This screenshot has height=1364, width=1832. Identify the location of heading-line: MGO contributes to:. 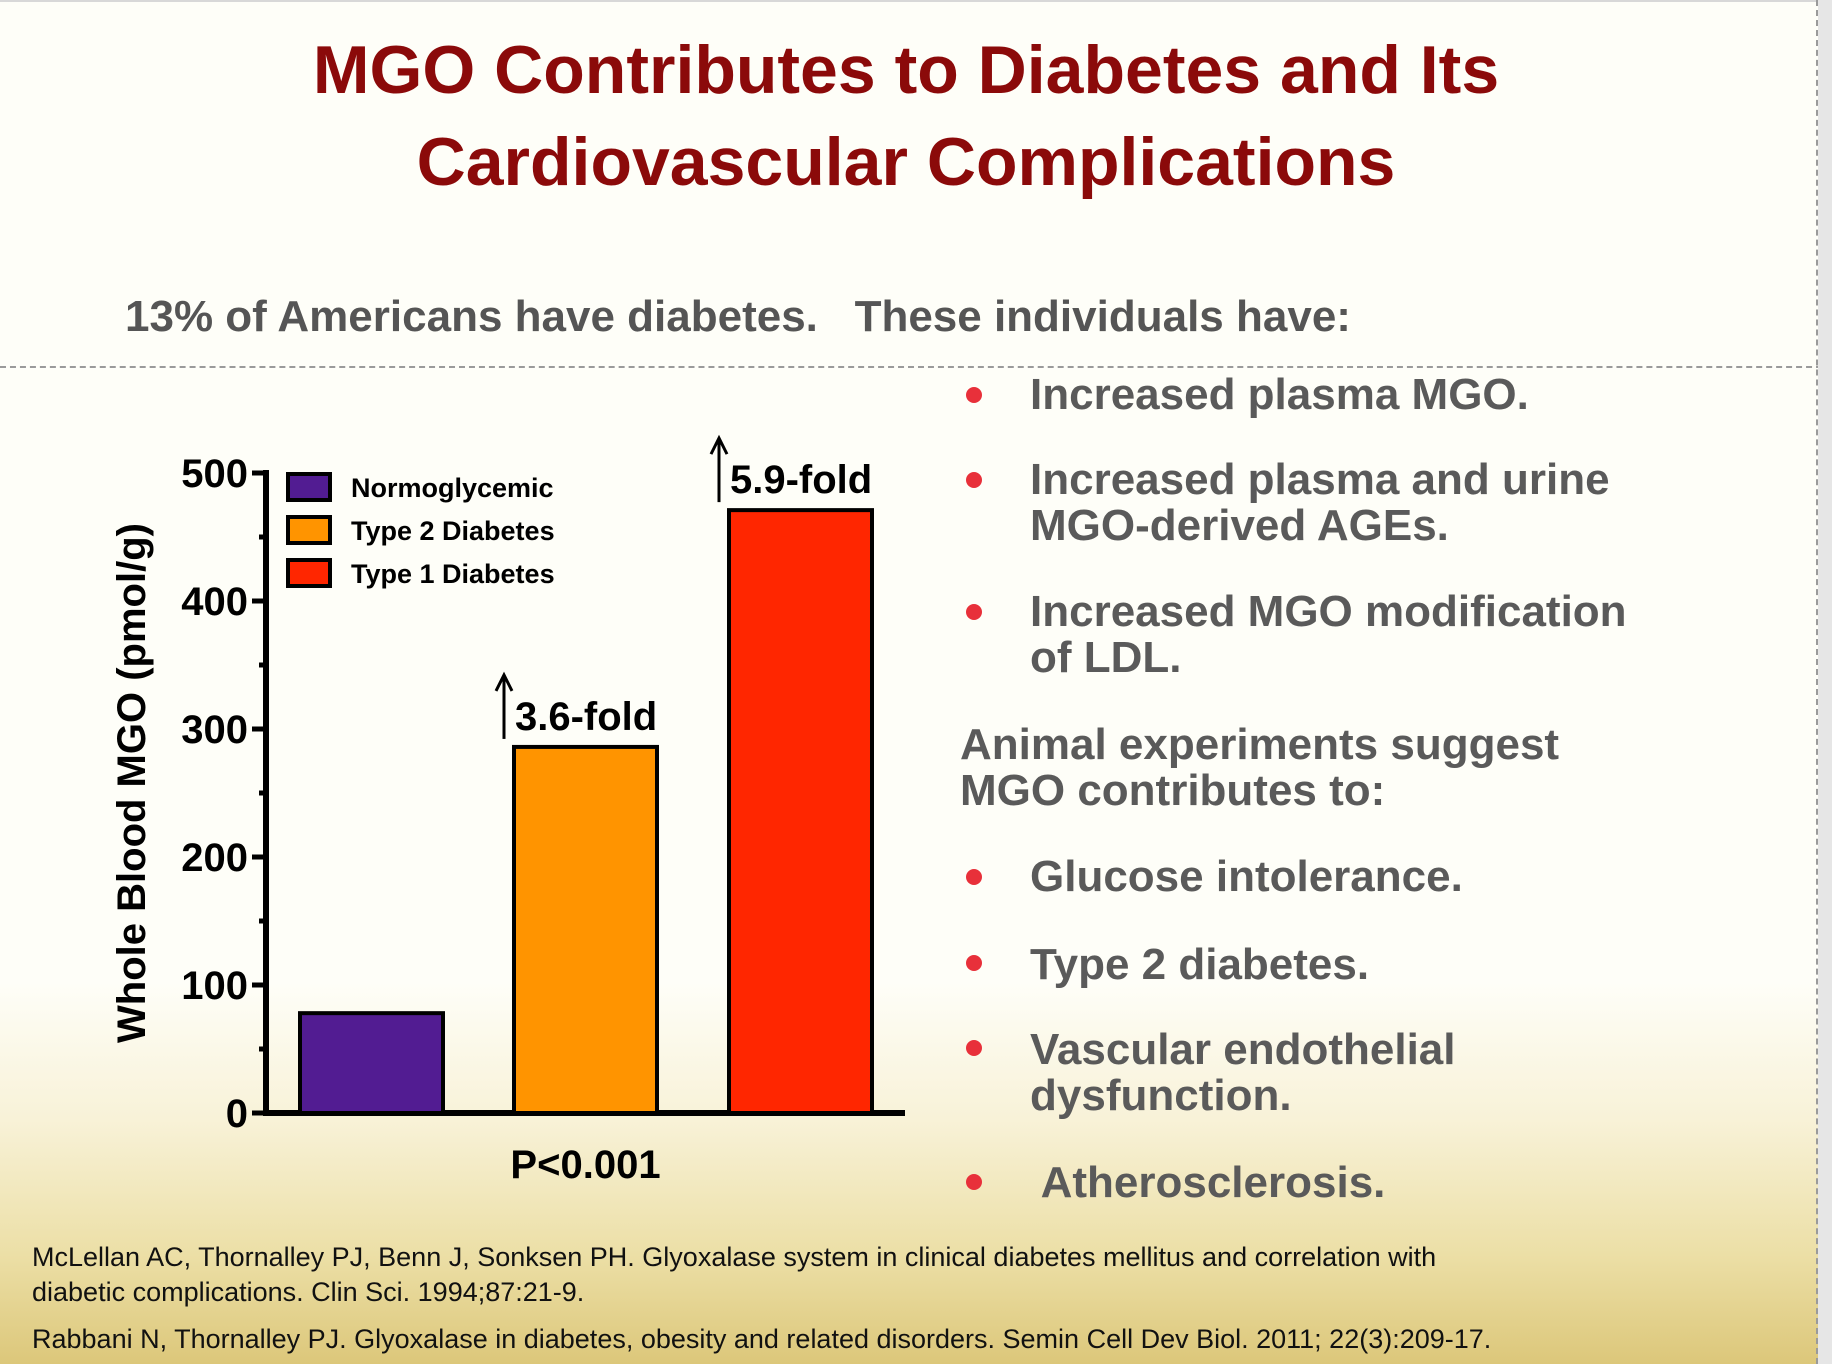
(1173, 790).